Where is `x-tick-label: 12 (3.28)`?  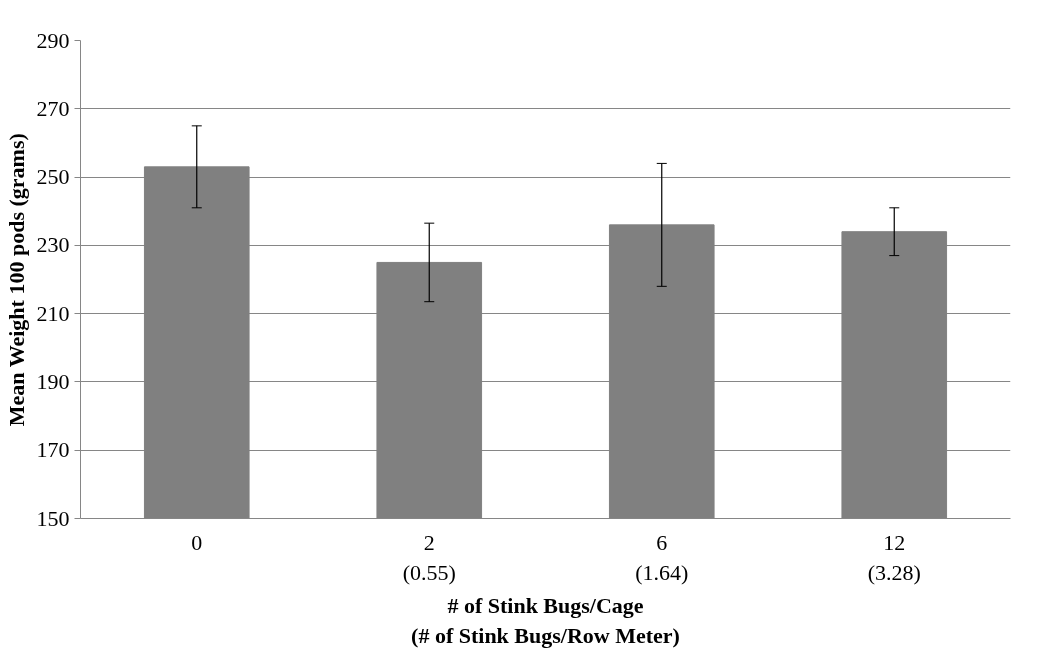
x-tick-label: 12 (3.28) is located at coordinates (894, 557).